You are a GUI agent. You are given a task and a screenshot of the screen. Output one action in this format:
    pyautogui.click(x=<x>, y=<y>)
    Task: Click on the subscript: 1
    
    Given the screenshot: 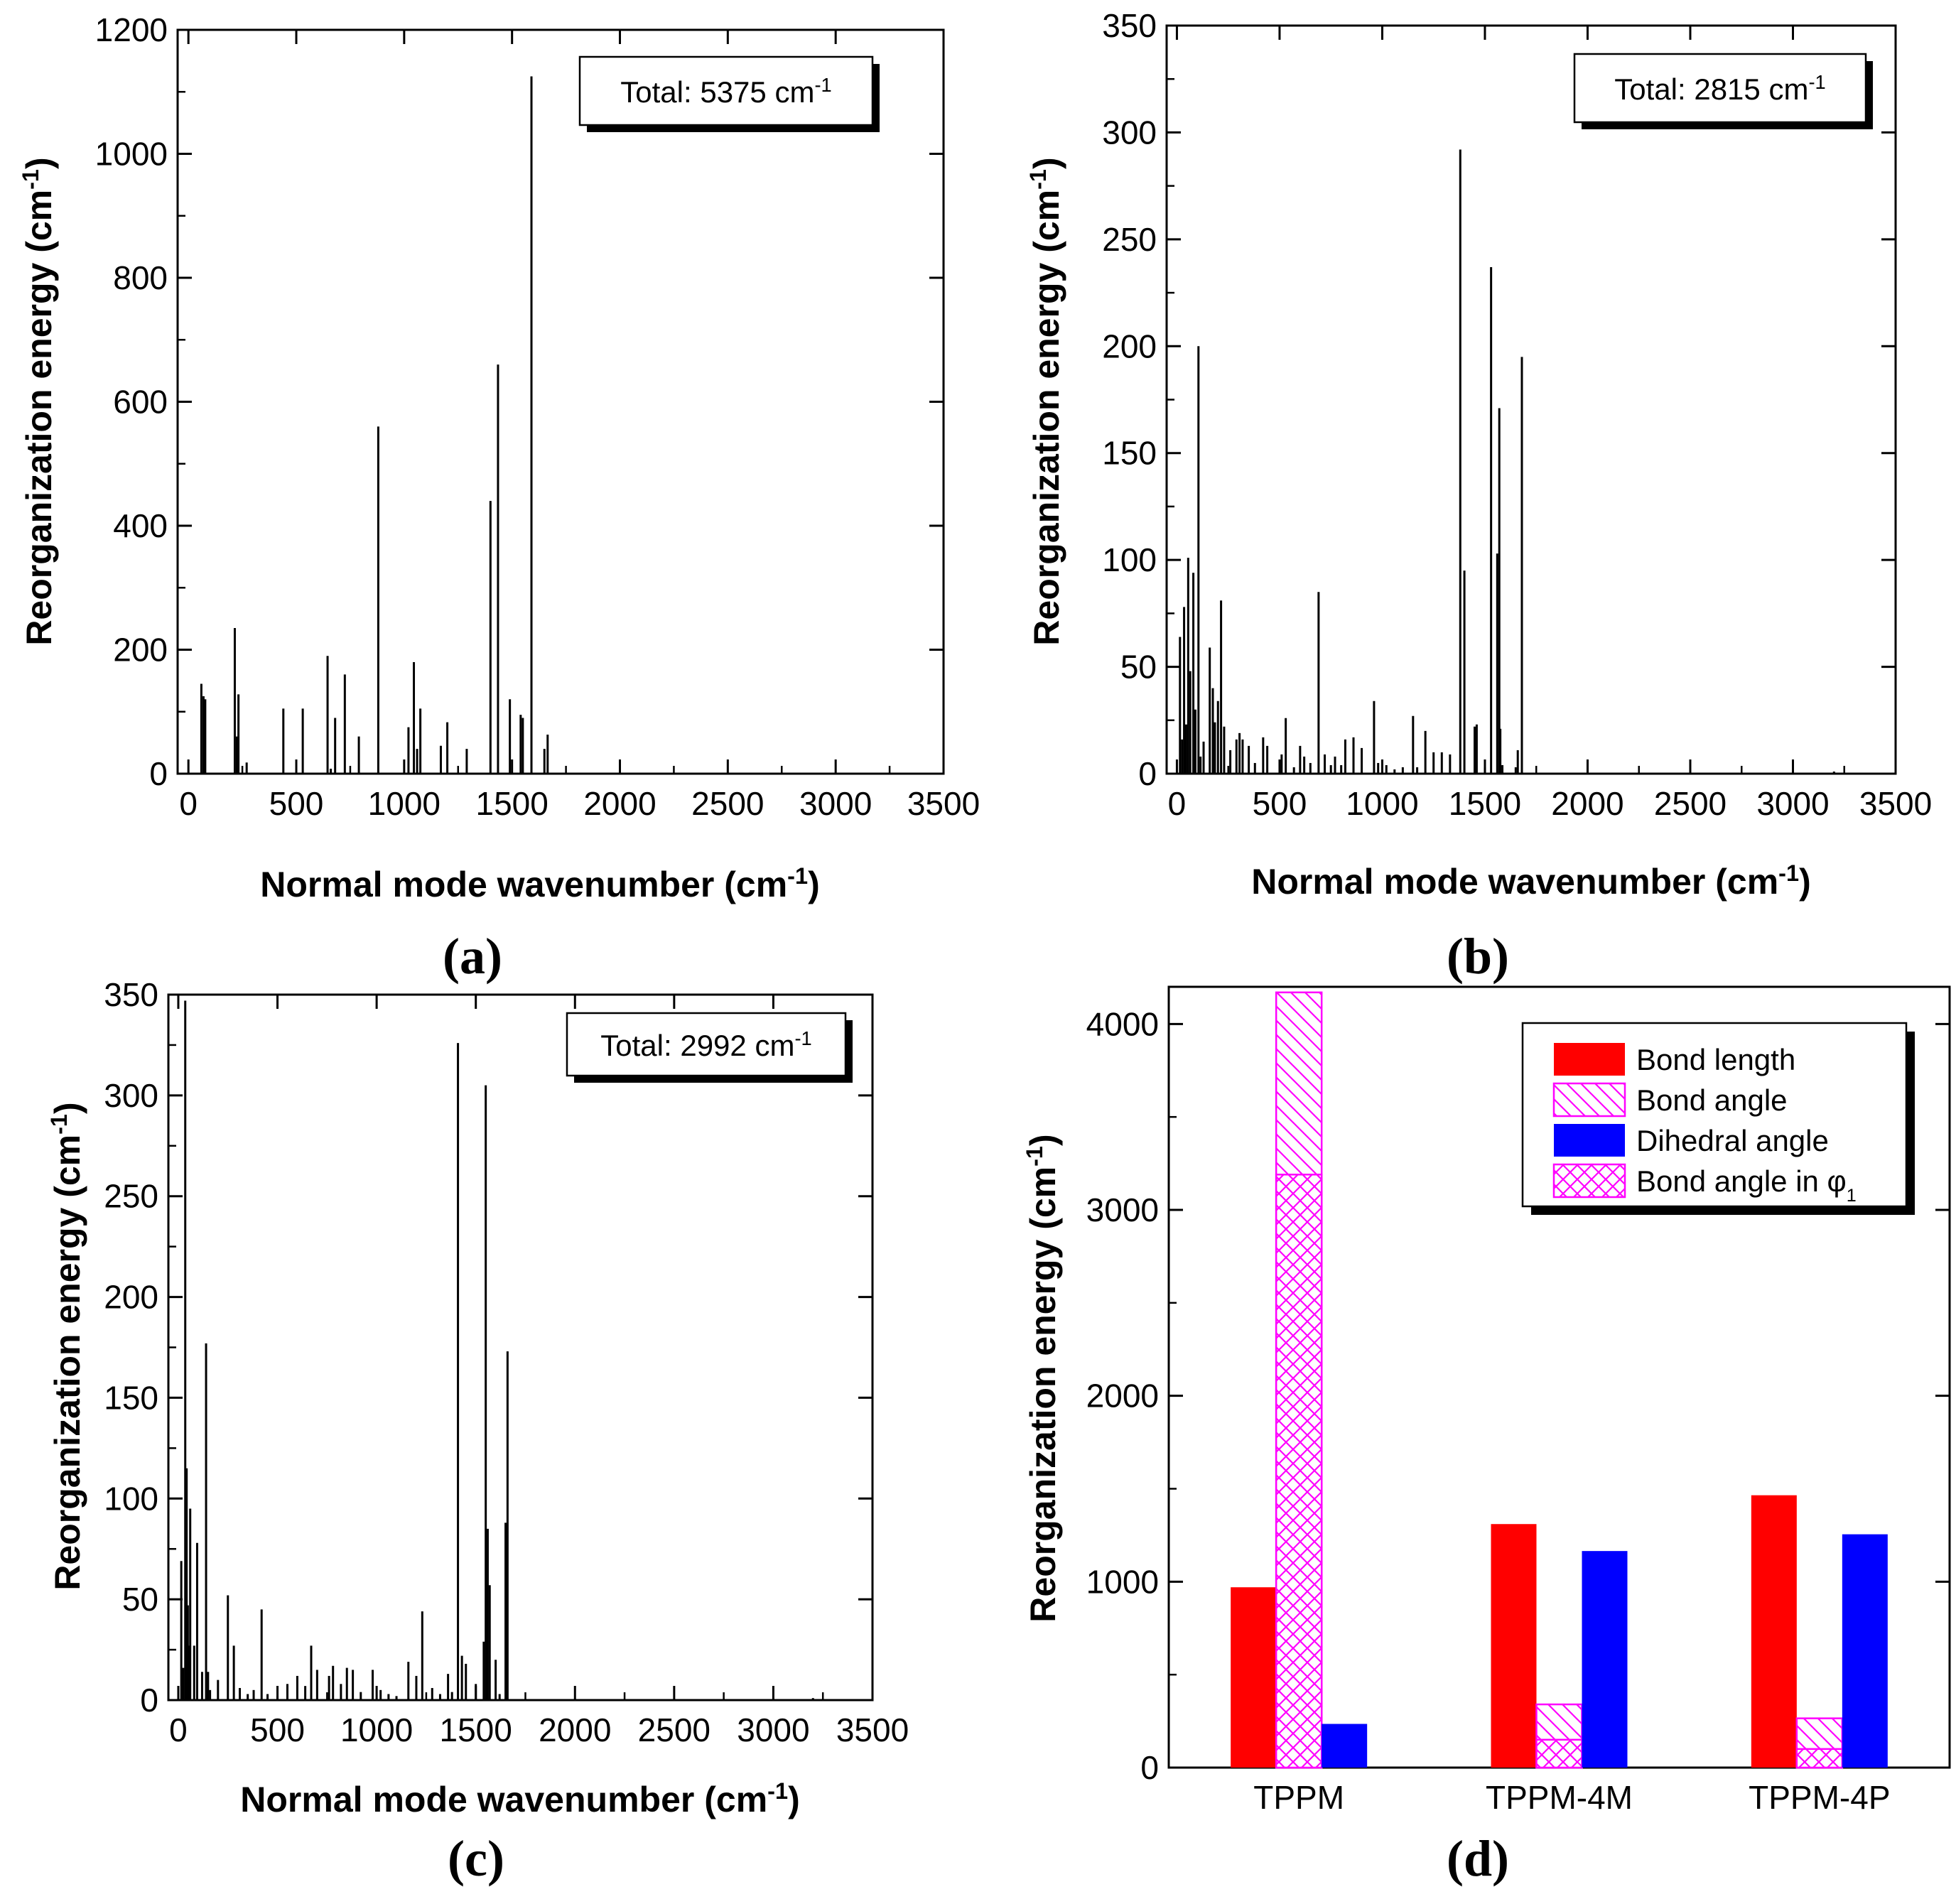 What is the action you would take?
    pyautogui.click(x=1852, y=1196)
    